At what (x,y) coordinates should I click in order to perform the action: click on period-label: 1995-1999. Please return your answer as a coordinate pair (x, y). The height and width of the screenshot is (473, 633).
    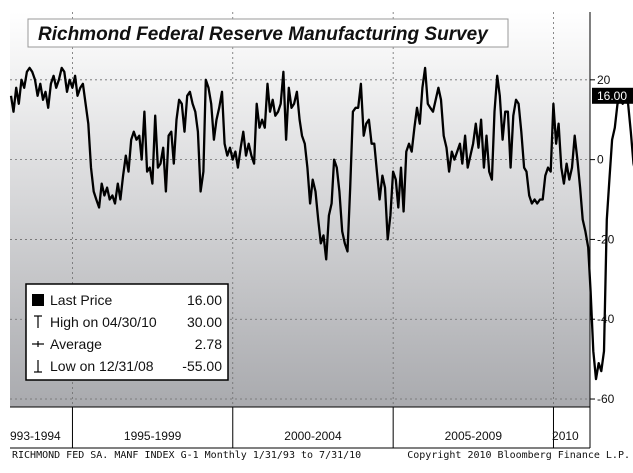
    Looking at the image, I should click on (153, 436).